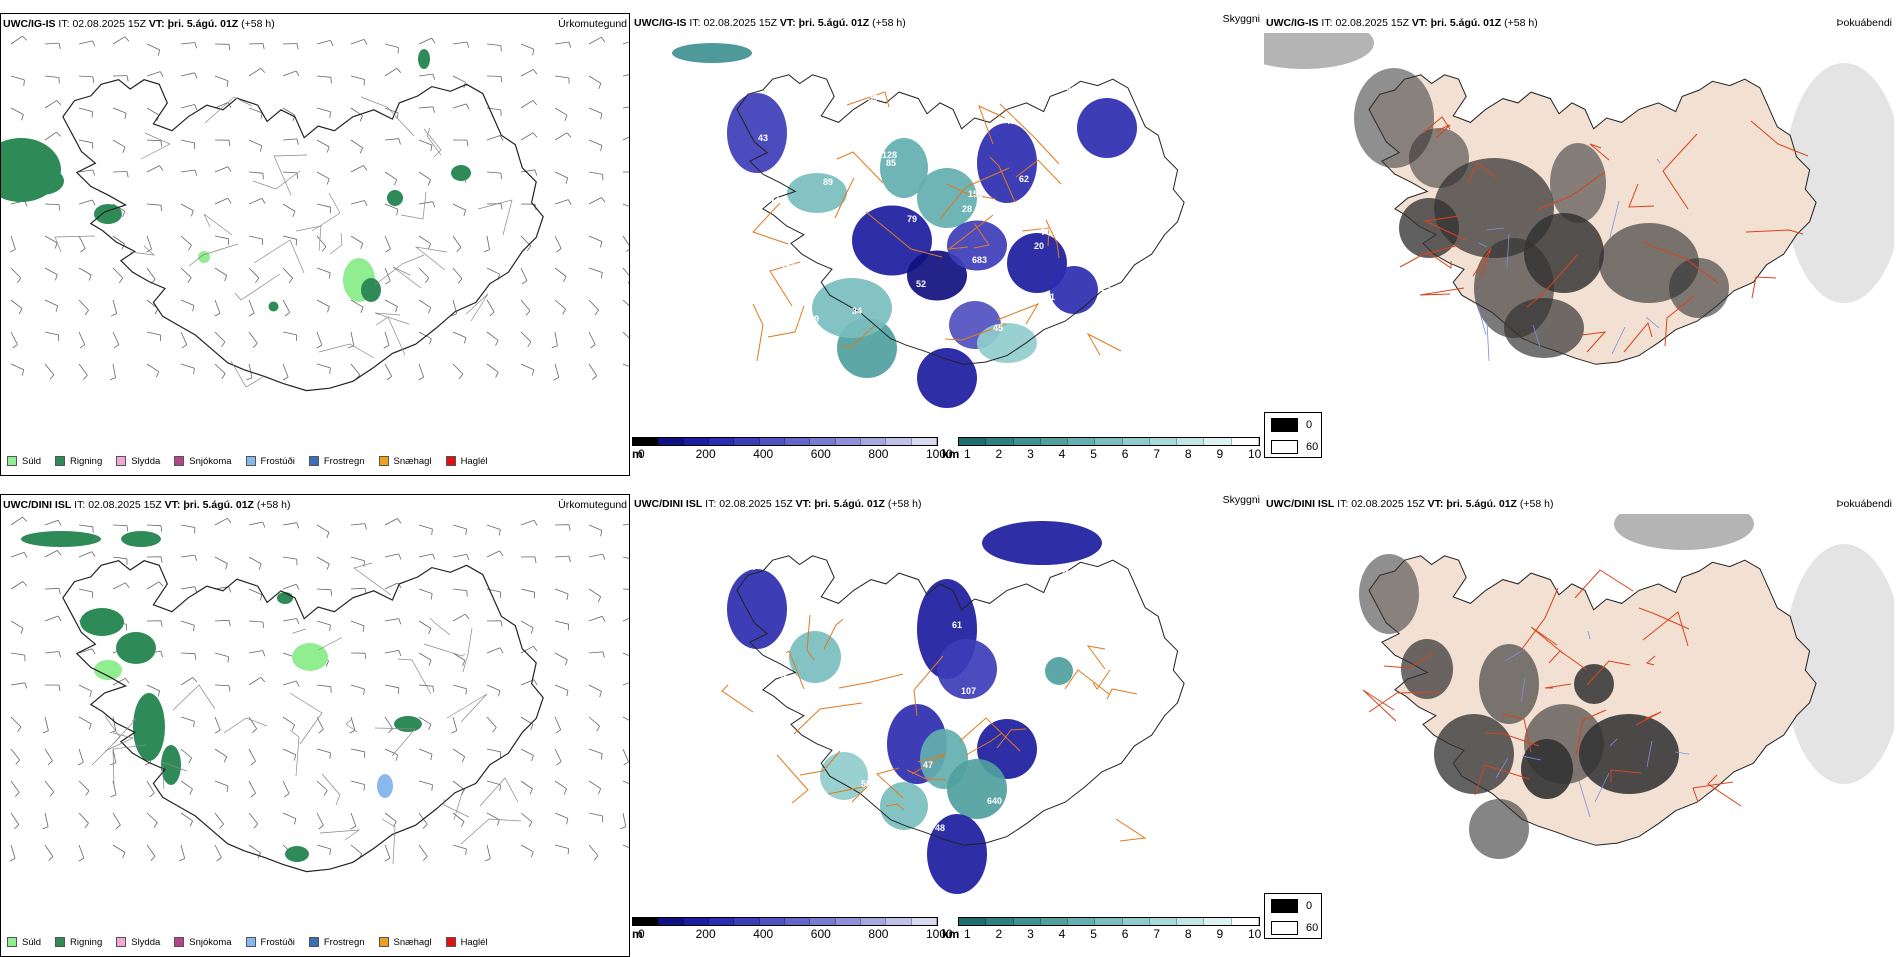 This screenshot has height=957, width=1900. Describe the element at coordinates (792, 748) in the screenshot. I see `ceiling-value-label: 47` at that location.